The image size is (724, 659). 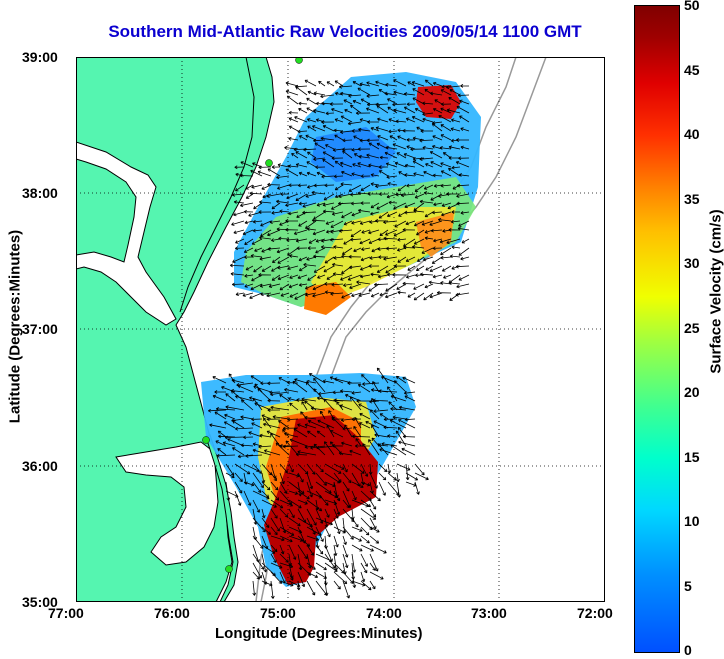 What do you see at coordinates (222, 518) in the screenshot?
I see `outer-banks` at bounding box center [222, 518].